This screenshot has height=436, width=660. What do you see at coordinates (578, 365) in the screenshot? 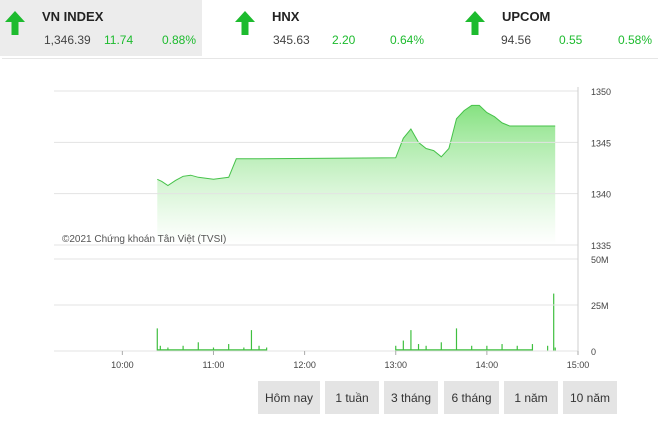
I see `x-tick-label: 15:00` at bounding box center [578, 365].